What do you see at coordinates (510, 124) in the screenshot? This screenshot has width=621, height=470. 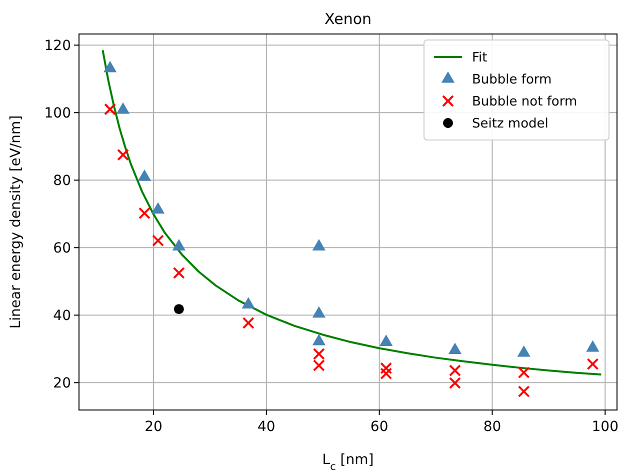 I see `legend-label: Seitz model` at bounding box center [510, 124].